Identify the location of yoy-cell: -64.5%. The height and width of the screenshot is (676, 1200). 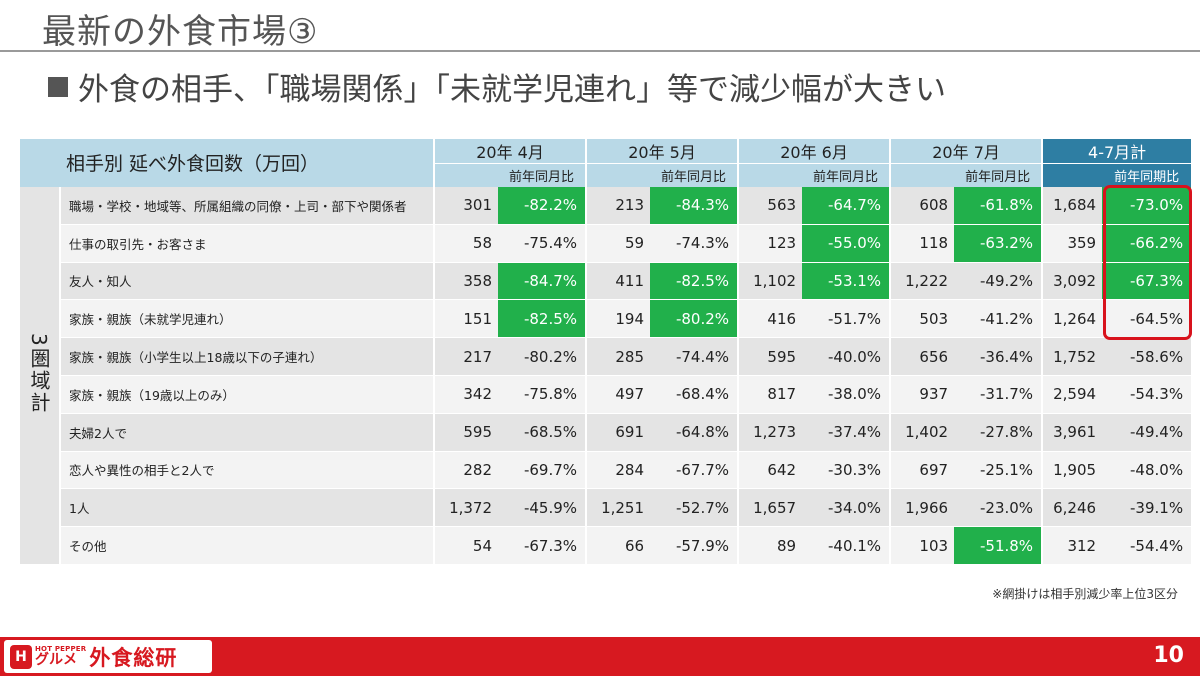
(1148, 319).